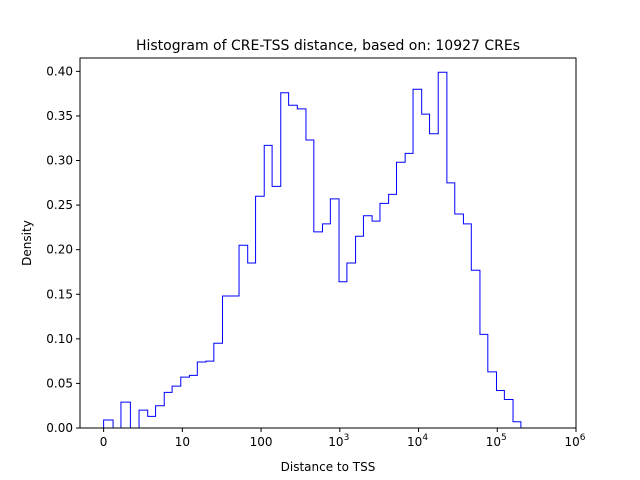 This screenshot has height=480, width=640. I want to click on x-tick-label: 10, so click(182, 442).